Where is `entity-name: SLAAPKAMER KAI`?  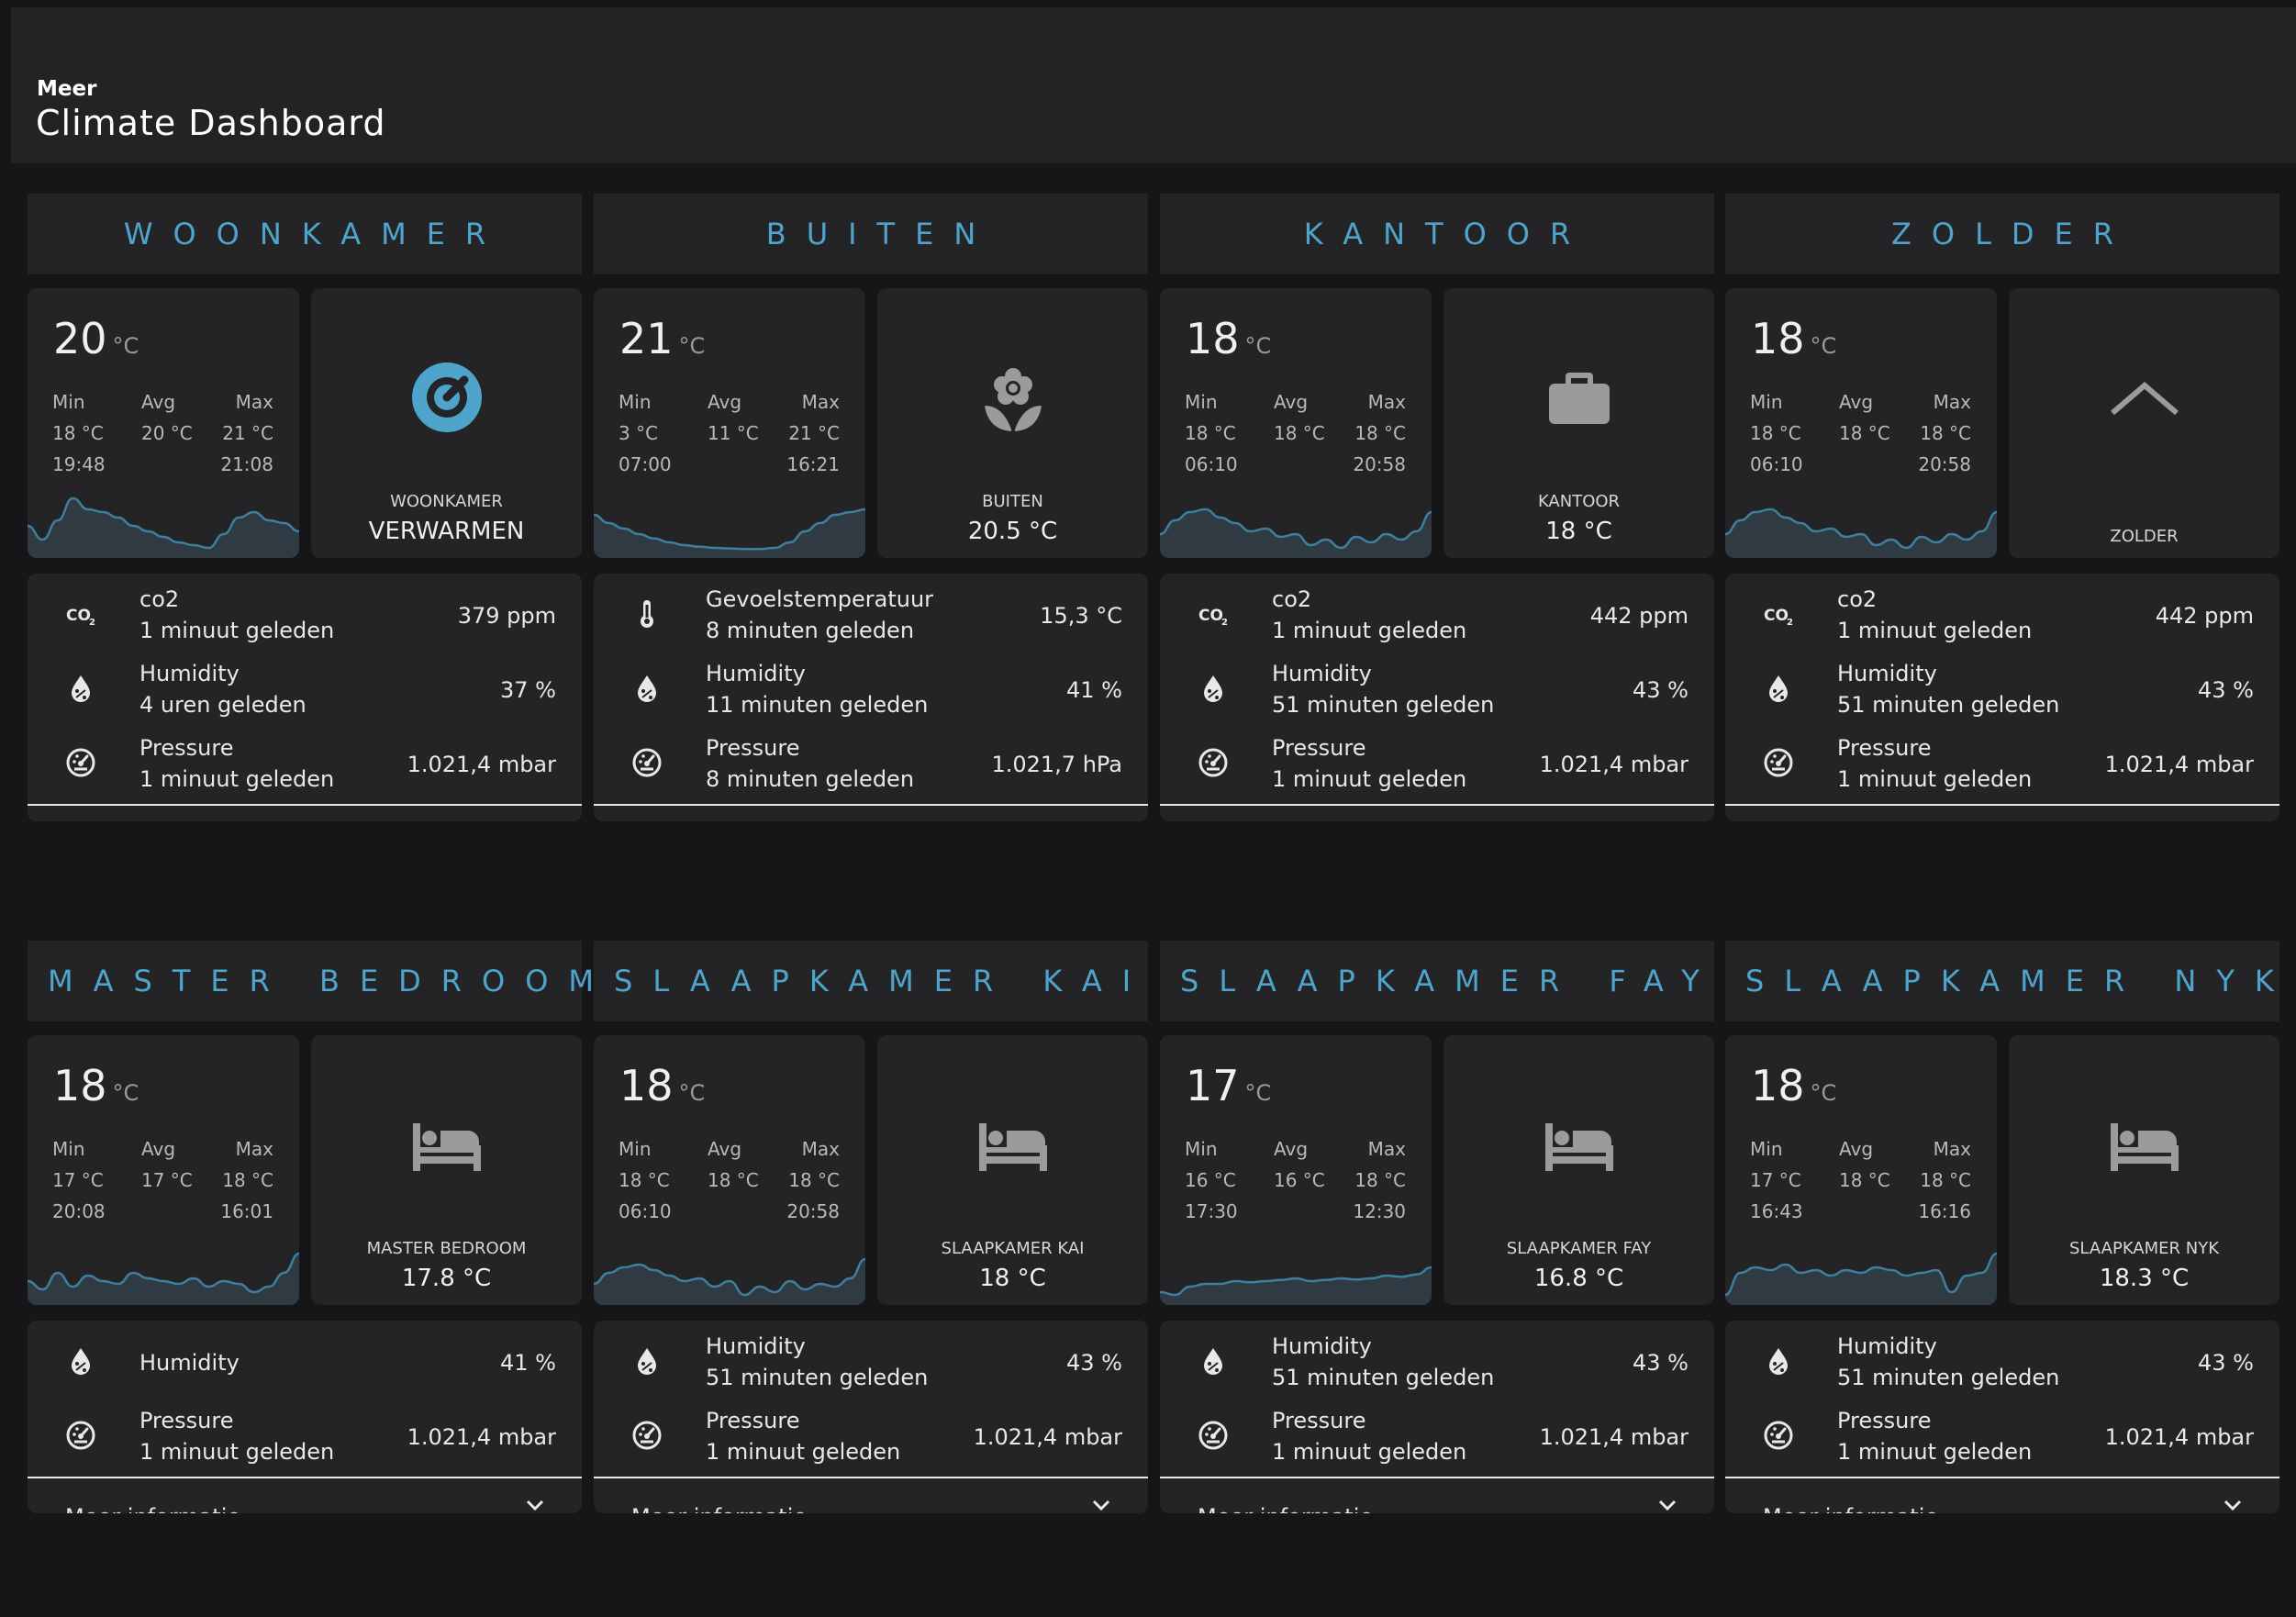 entity-name: SLAAPKAMER KAI is located at coordinates (1013, 1248).